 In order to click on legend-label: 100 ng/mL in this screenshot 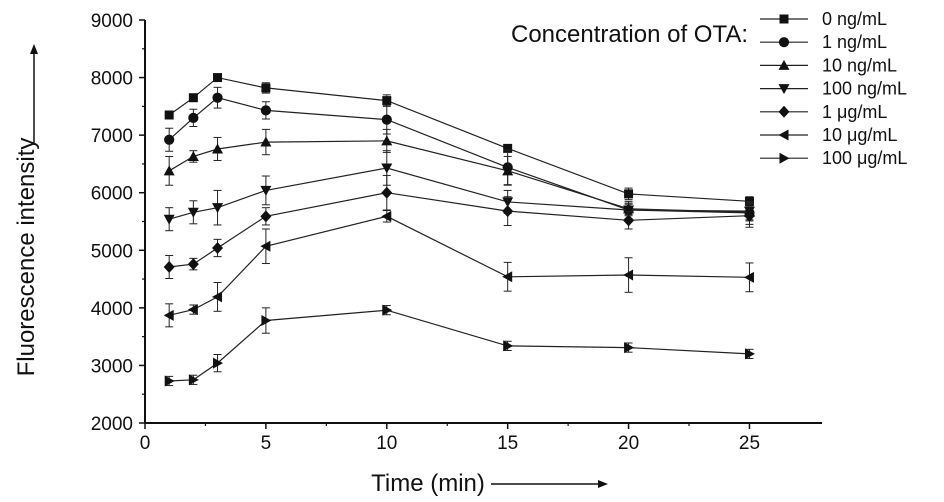, I will do `click(864, 89)`.